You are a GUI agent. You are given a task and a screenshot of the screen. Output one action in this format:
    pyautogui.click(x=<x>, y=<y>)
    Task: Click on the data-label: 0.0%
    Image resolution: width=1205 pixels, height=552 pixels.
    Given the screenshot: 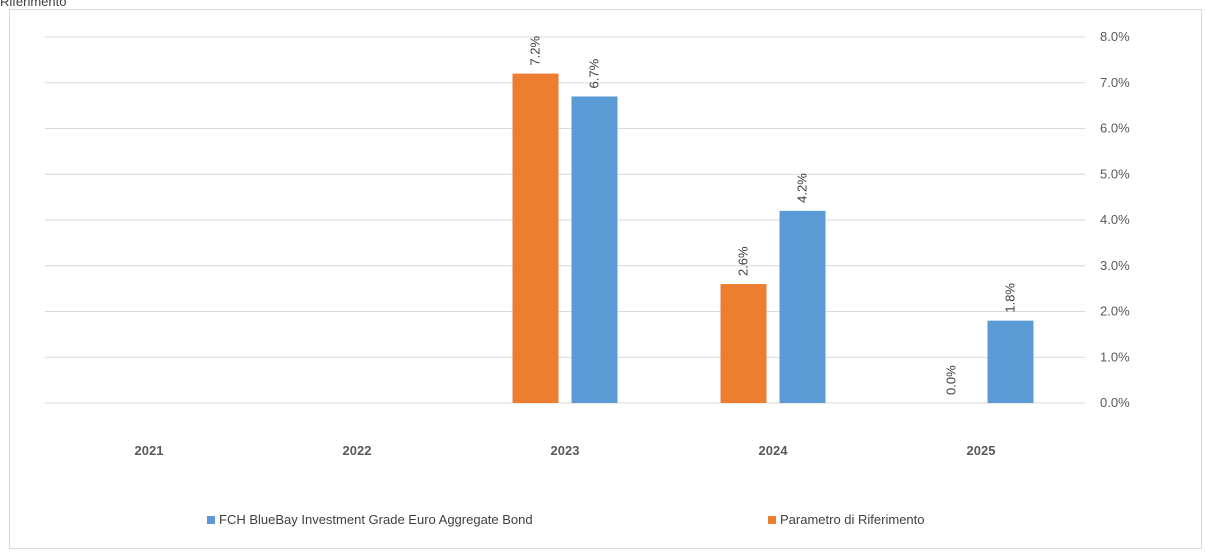 What is the action you would take?
    pyautogui.click(x=951, y=380)
    